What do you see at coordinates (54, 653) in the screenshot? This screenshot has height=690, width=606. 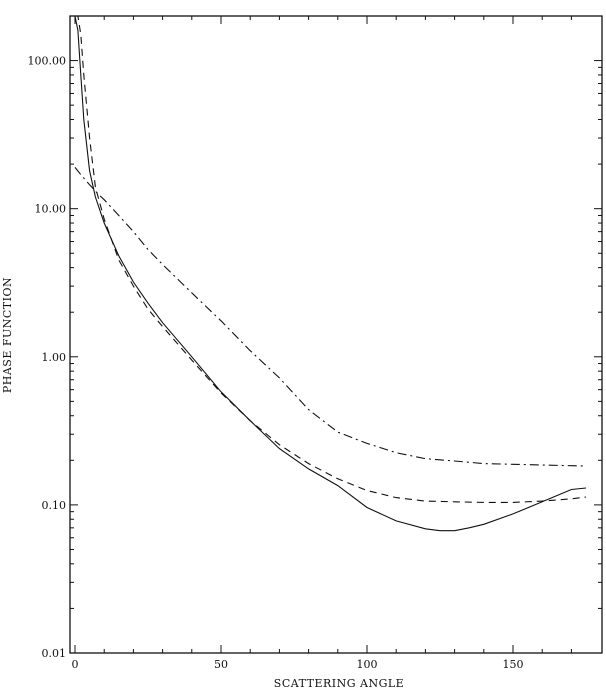 I see `y-tick-label: 0.01` at bounding box center [54, 653].